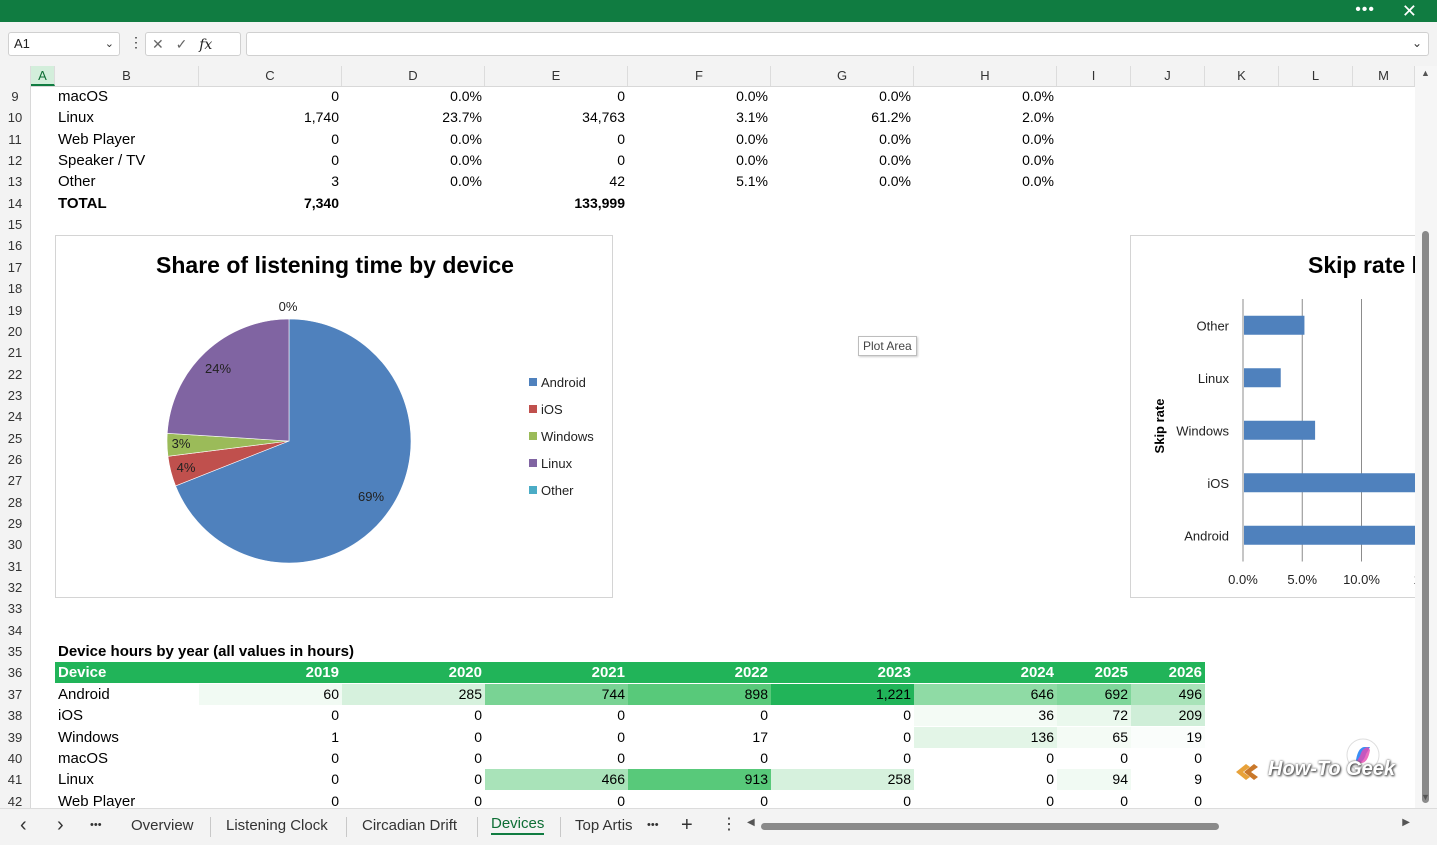 The height and width of the screenshot is (845, 1437). What do you see at coordinates (136, 42) in the screenshot?
I see `vertical-dots-icon: ⋮` at bounding box center [136, 42].